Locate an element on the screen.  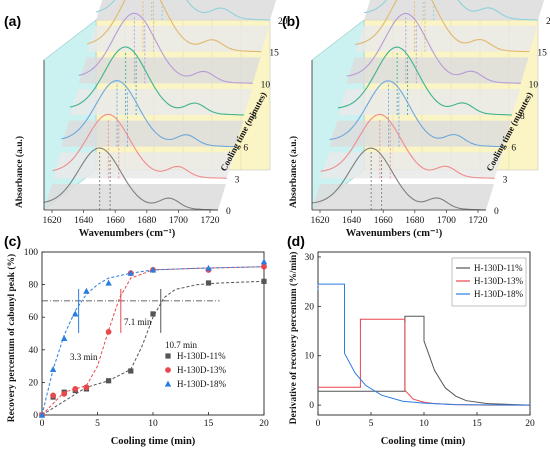
y-tick-label: 60 is located at coordinates (34, 318).